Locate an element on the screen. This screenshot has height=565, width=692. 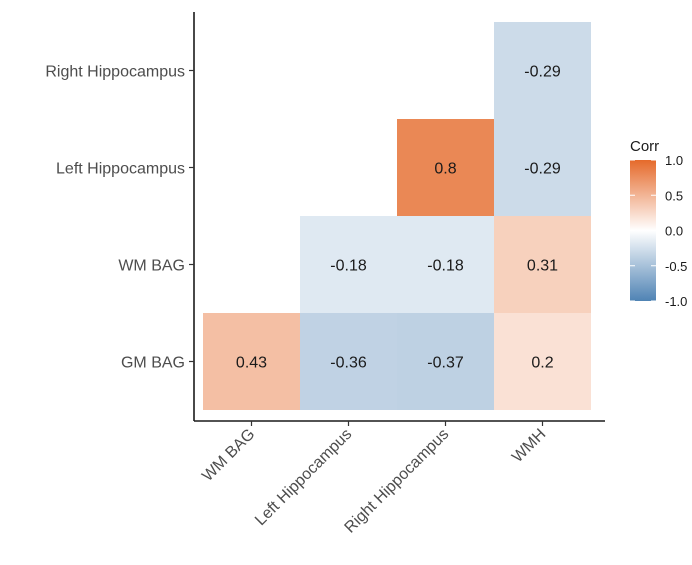
heatmap-value-label: 0.2 is located at coordinates (542, 363).